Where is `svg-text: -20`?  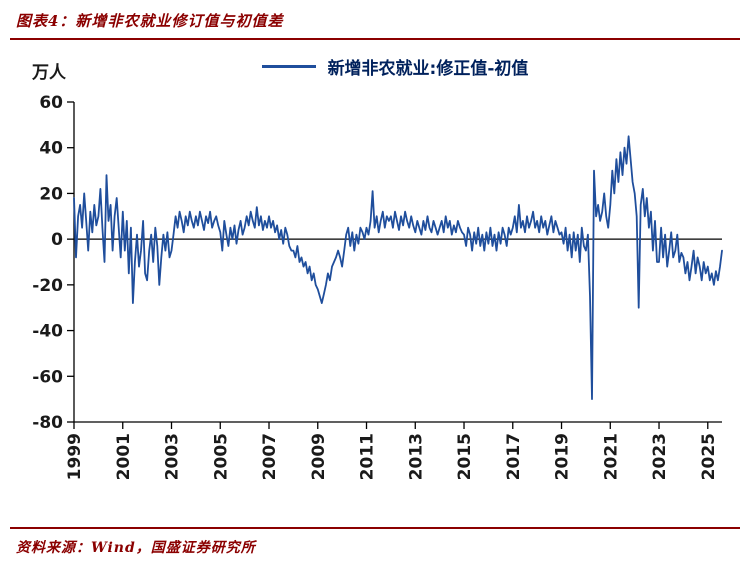 svg-text: -20 is located at coordinates (47, 286).